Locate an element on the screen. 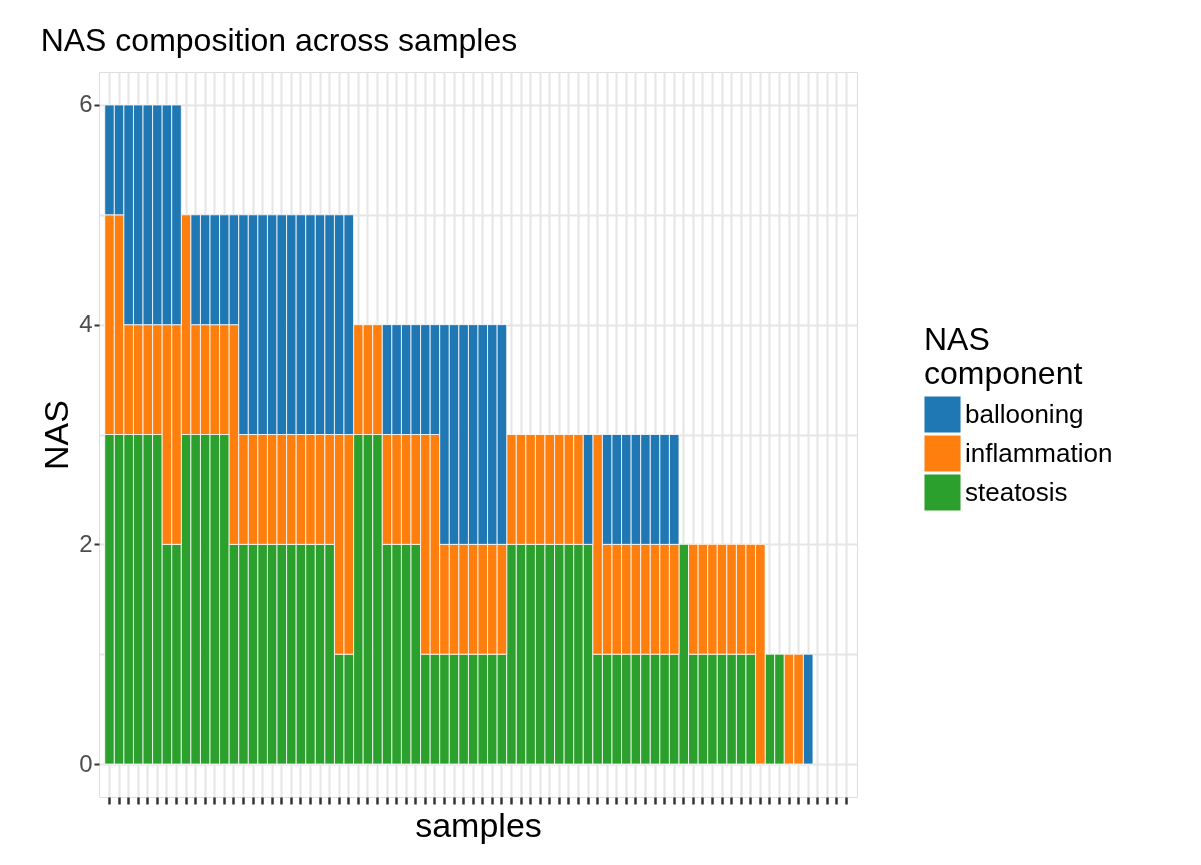 The image size is (1201, 865). legend-title: NAS component is located at coordinates (1003, 356).